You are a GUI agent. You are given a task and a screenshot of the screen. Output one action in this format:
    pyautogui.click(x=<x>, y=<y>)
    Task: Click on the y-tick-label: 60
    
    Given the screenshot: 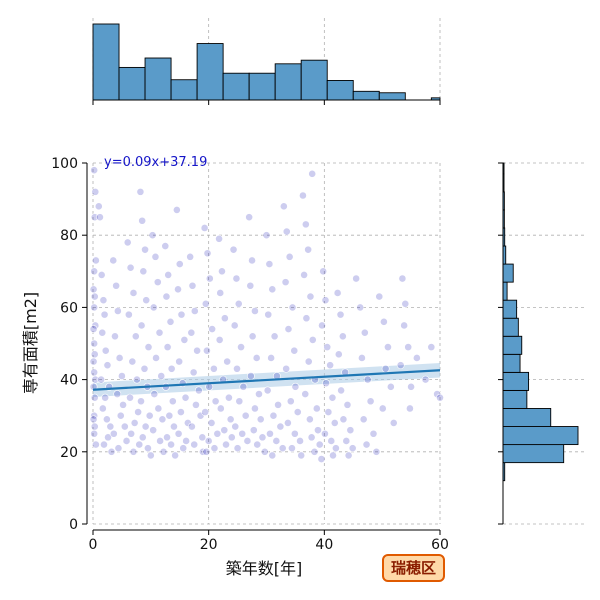 What is the action you would take?
    pyautogui.click(x=69, y=308)
    